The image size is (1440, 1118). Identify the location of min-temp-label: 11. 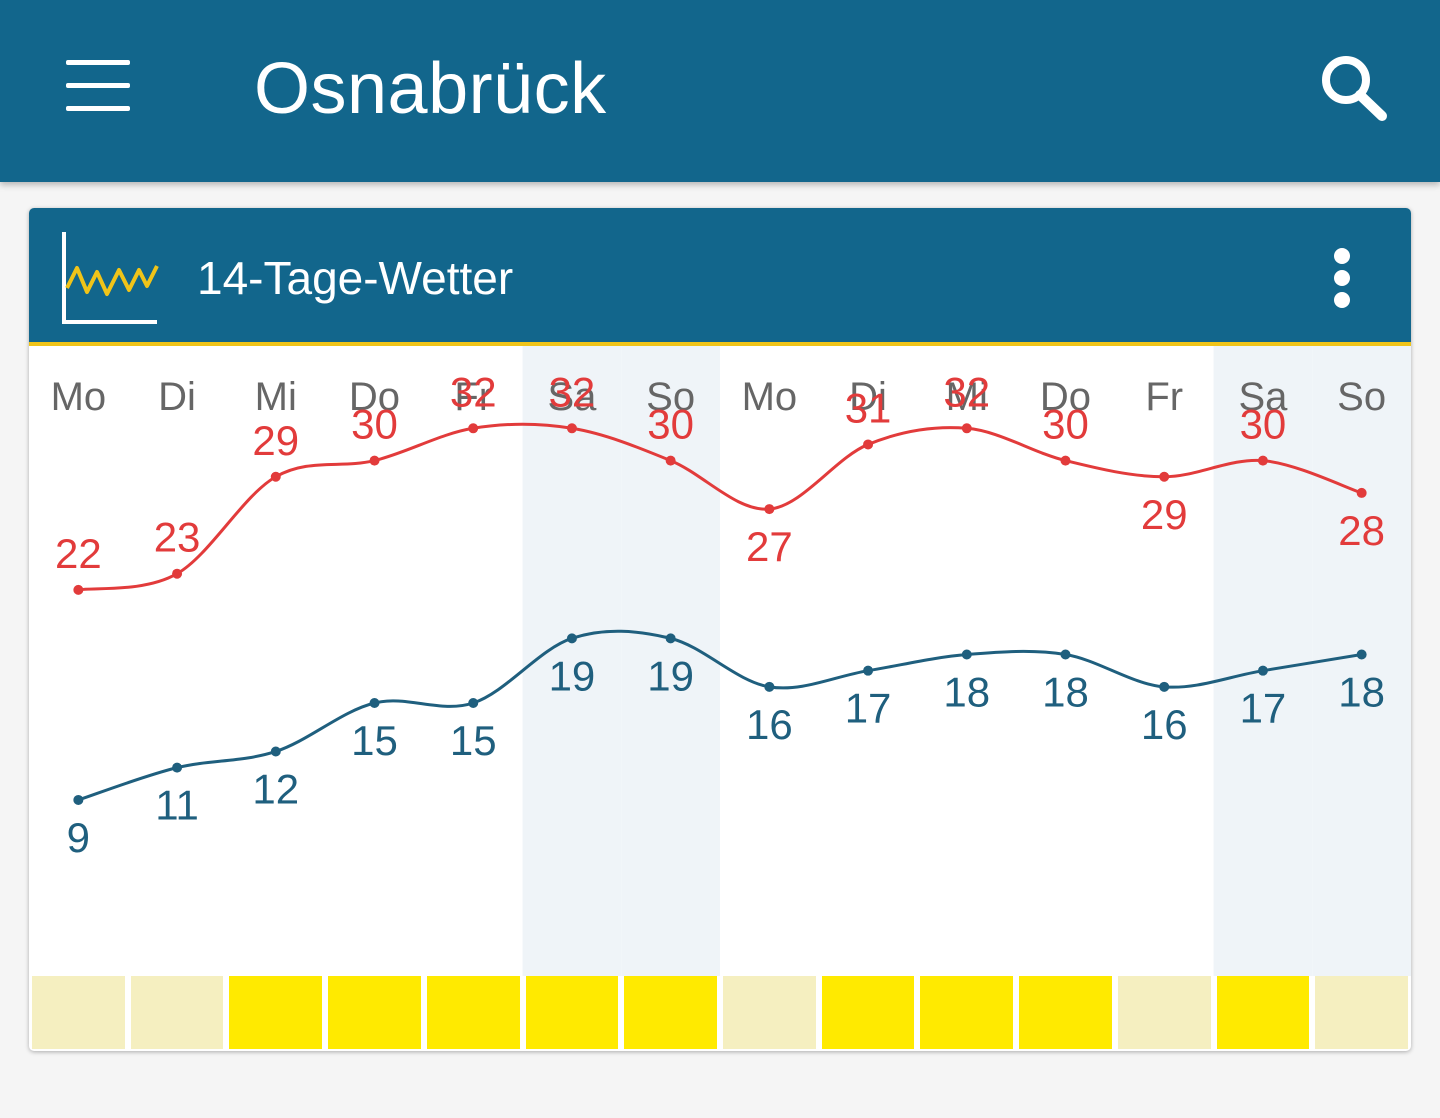
(177, 805).